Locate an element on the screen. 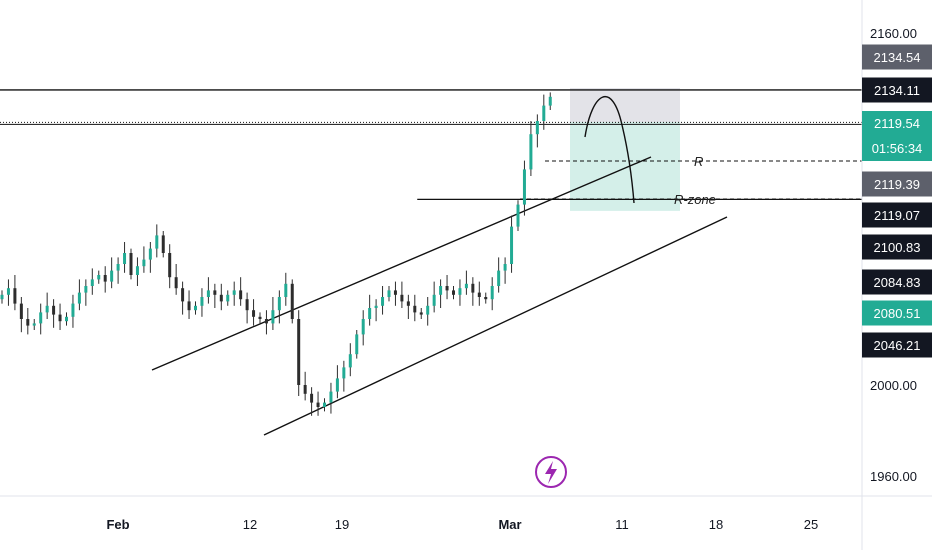 The width and height of the screenshot is (932, 555). stop-zone is located at coordinates (625, 105).